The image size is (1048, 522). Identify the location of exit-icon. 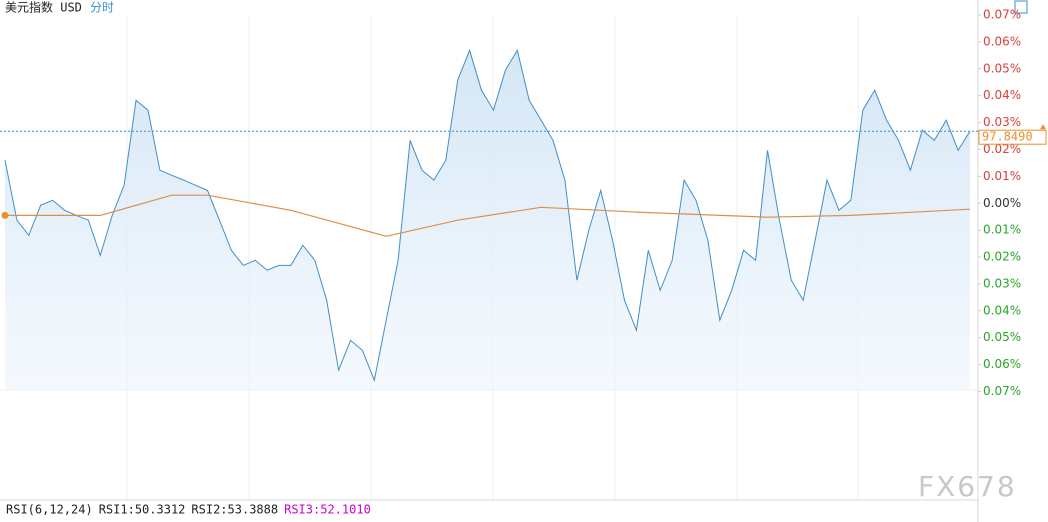
(1021, 7).